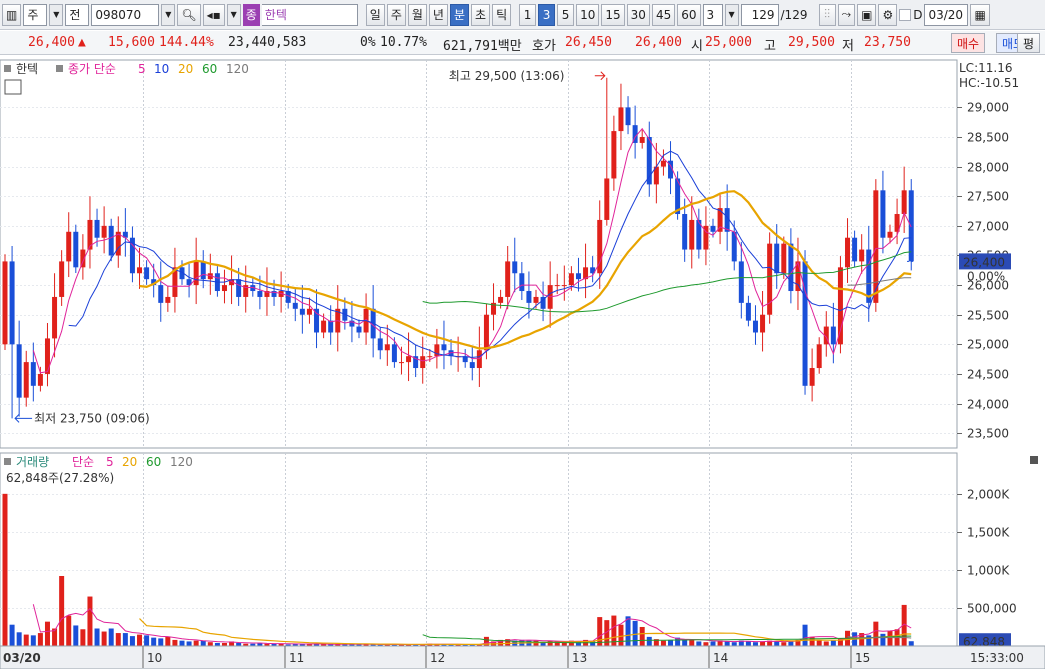 This screenshot has height=669, width=1045. What do you see at coordinates (168, 14) in the screenshot?
I see `code-dropdown-icon: ▼` at bounding box center [168, 14].